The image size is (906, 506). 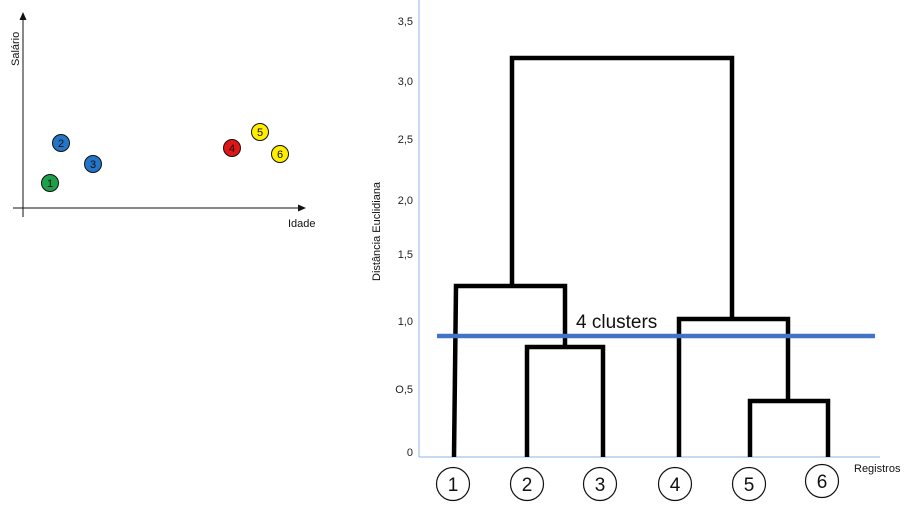 I want to click on scatter-y-label: Salário, so click(x=16, y=49).